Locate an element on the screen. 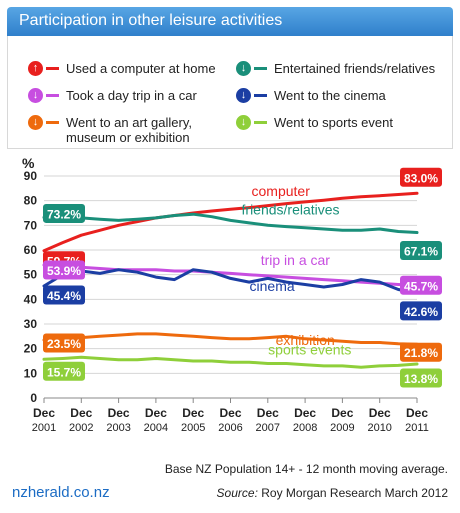  end-value-sports: 13.8% is located at coordinates (421, 379).